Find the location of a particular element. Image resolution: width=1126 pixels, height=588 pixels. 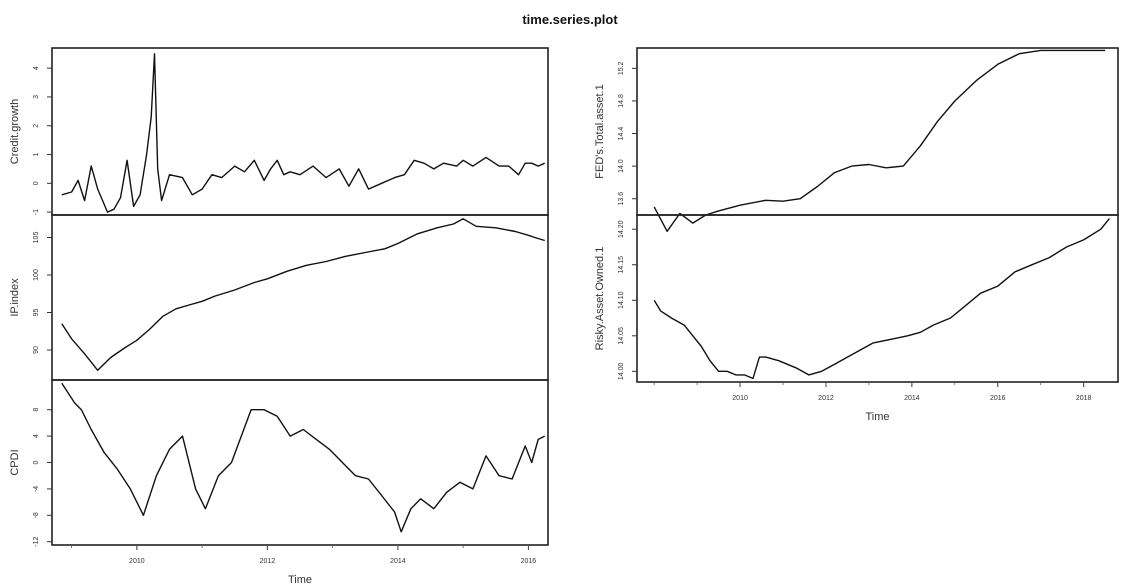

y-tick-label: 1 is located at coordinates (36, 154).